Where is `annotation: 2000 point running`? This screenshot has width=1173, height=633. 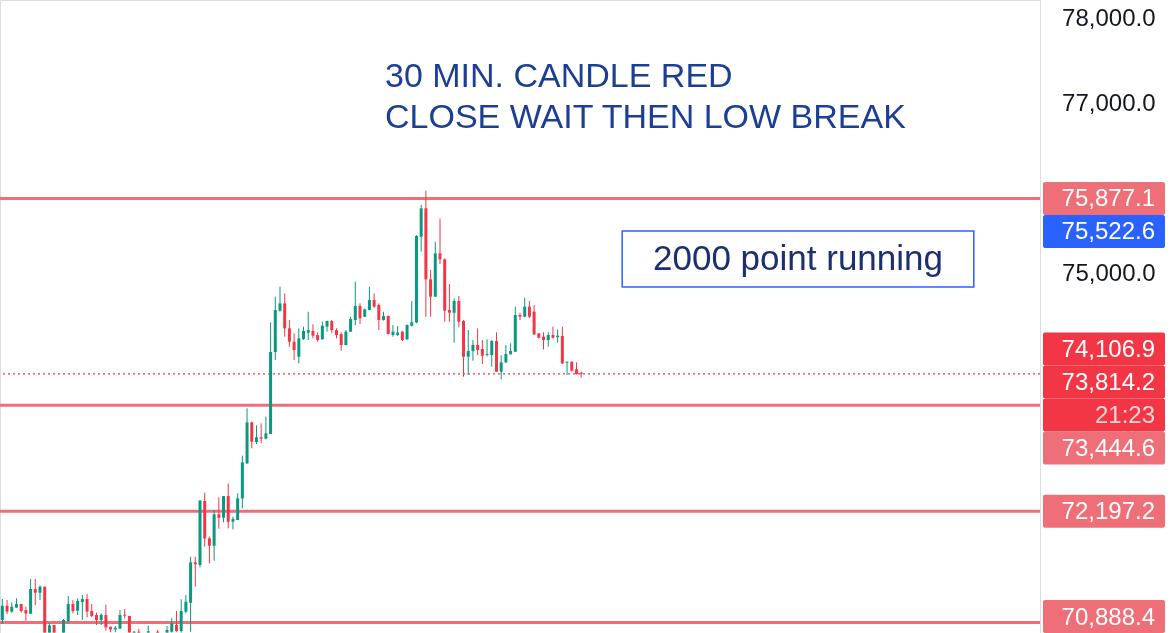
annotation: 2000 point running is located at coordinates (798, 257).